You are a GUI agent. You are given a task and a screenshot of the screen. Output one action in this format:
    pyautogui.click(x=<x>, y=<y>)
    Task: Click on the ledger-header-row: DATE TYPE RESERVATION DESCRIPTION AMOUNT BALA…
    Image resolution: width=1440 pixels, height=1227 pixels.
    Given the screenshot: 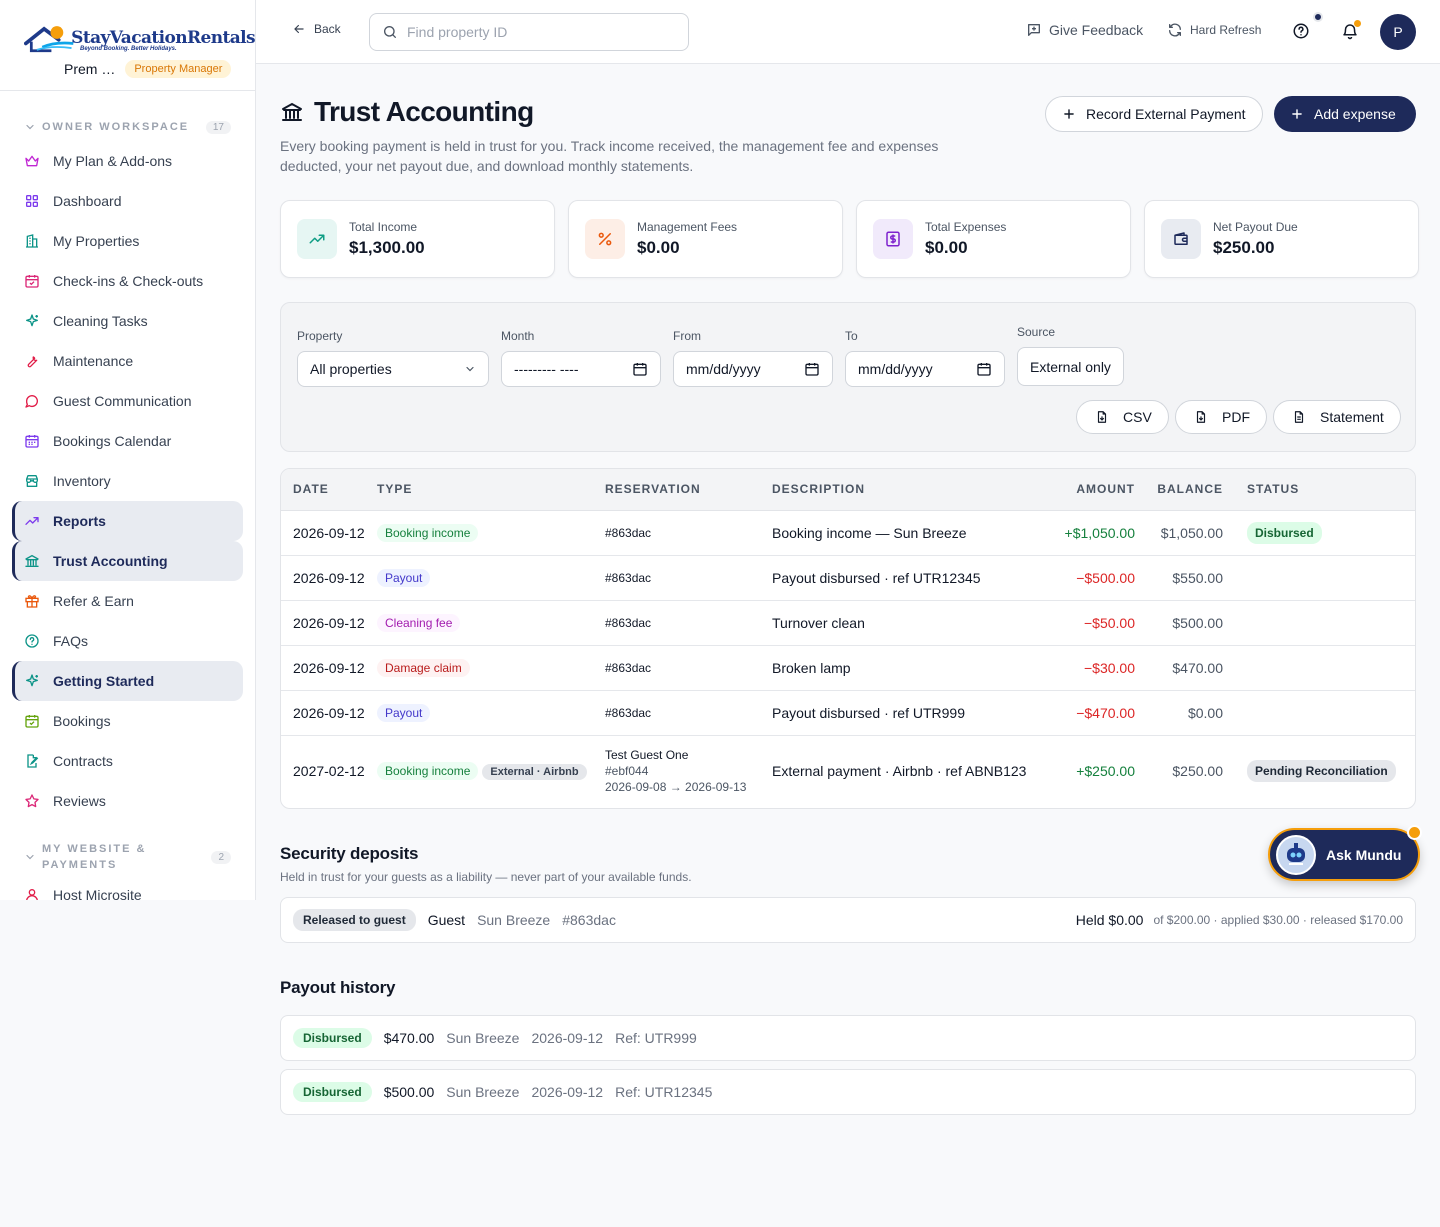 What is the action you would take?
    pyautogui.click(x=848, y=490)
    